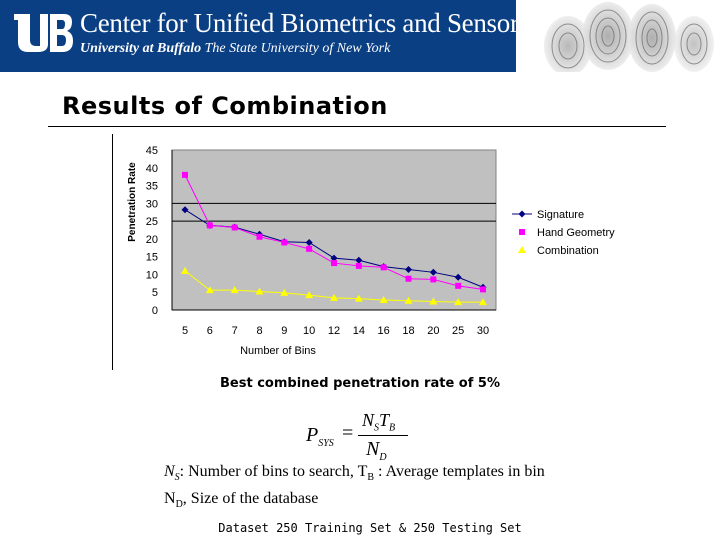 Image resolution: width=720 pixels, height=540 pixels. Describe the element at coordinates (383, 435) in the screenshot. I see `formula-fraction-bar` at that location.